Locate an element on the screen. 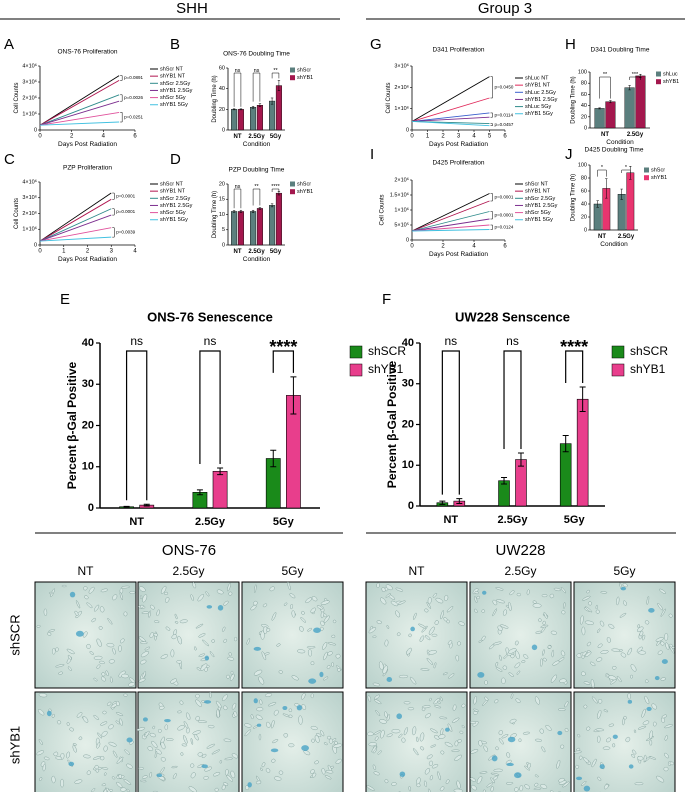  x-tick-label: 1 is located at coordinates (428, 137).